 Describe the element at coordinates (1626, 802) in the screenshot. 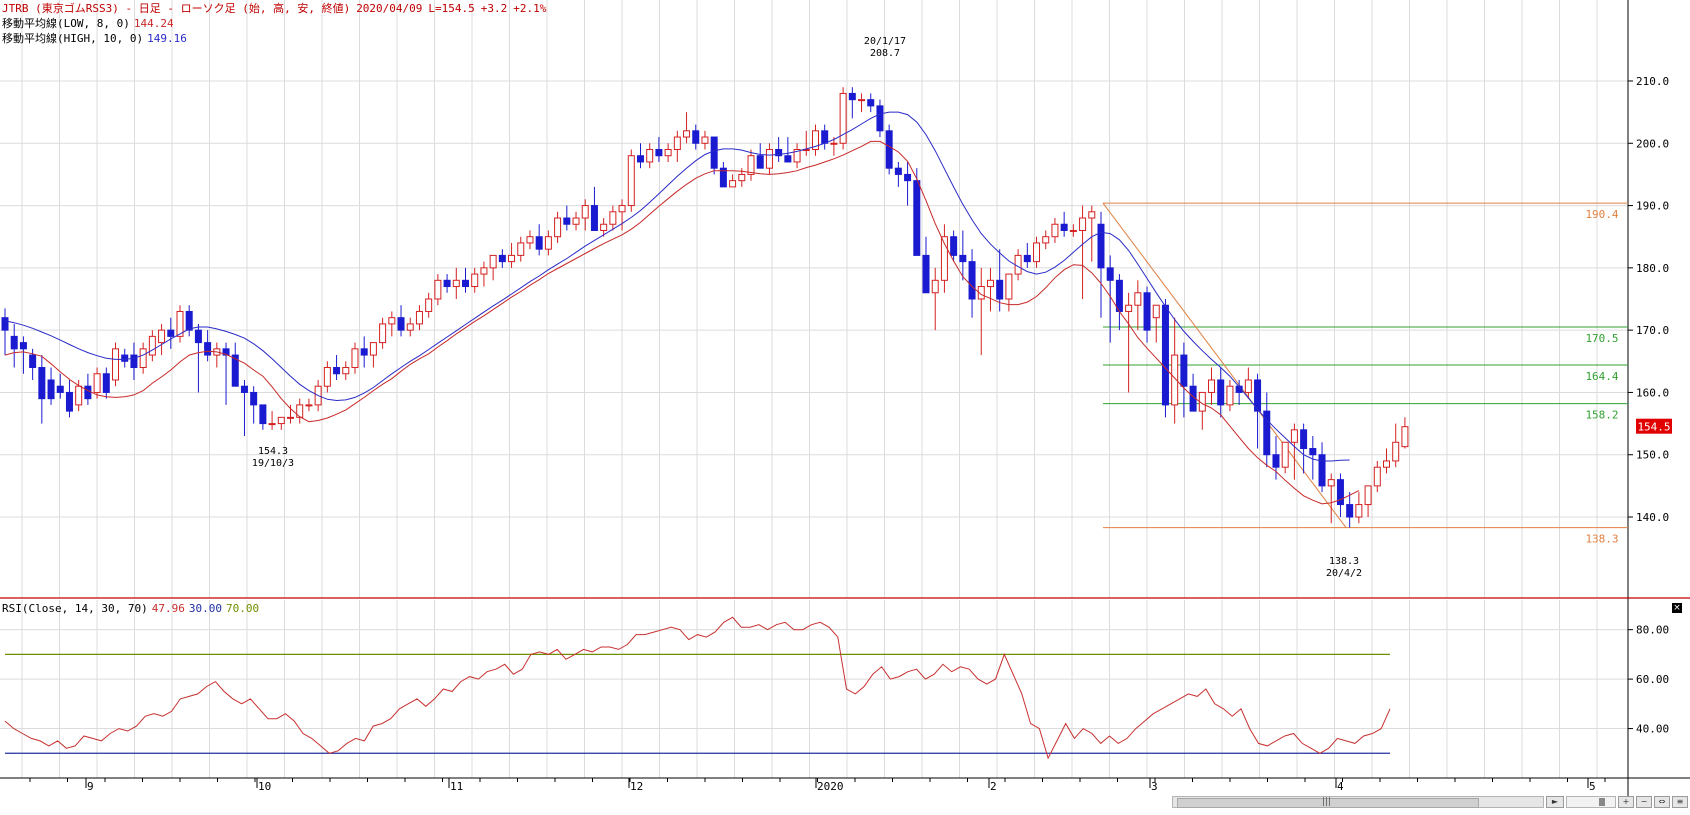

I see `zoom-in-icon: +` at that location.